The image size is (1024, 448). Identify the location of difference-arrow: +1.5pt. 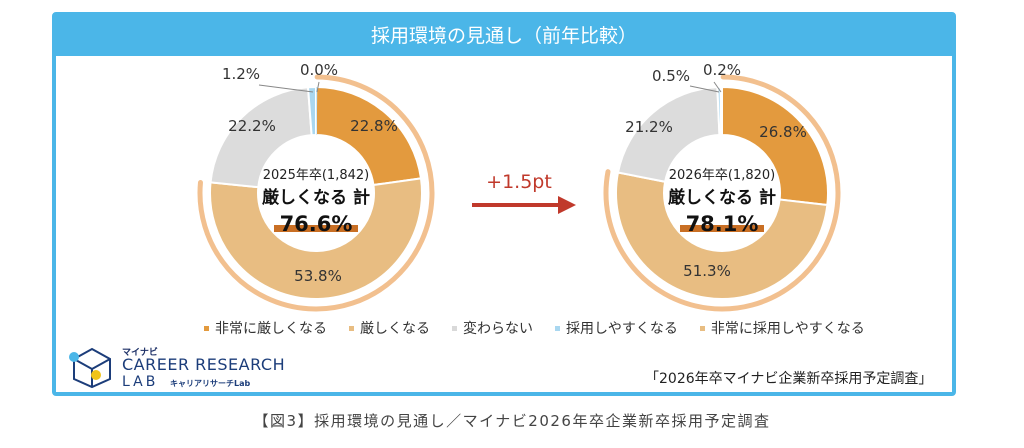
(524, 192).